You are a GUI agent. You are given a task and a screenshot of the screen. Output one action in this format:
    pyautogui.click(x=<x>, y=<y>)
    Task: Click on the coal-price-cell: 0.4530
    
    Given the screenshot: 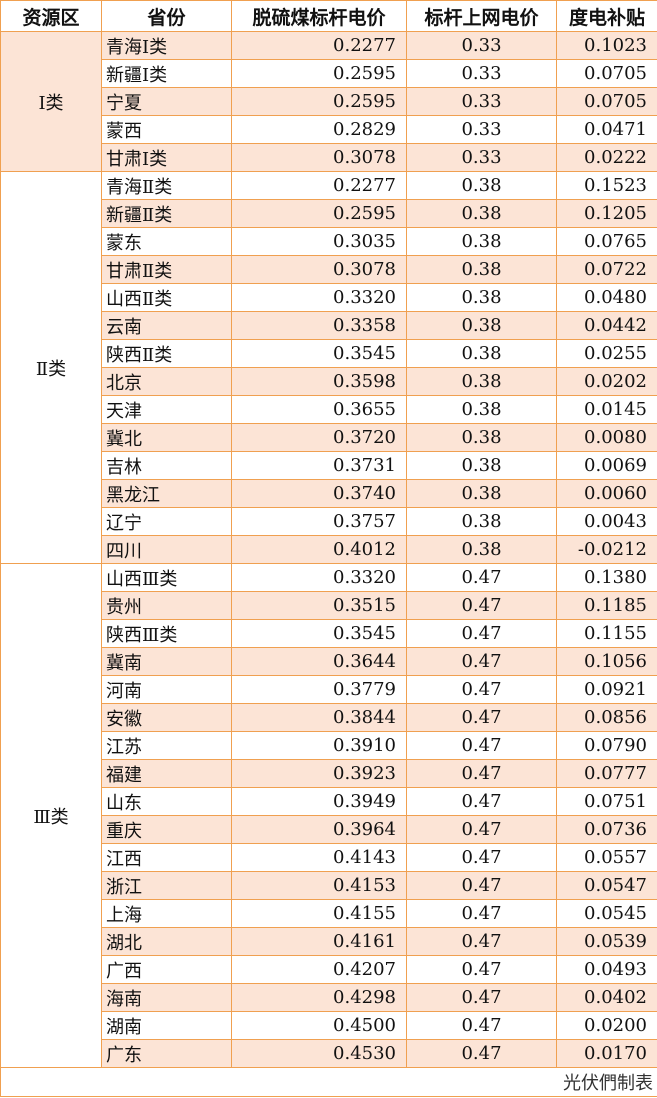 What is the action you would take?
    pyautogui.click(x=319, y=1053)
    